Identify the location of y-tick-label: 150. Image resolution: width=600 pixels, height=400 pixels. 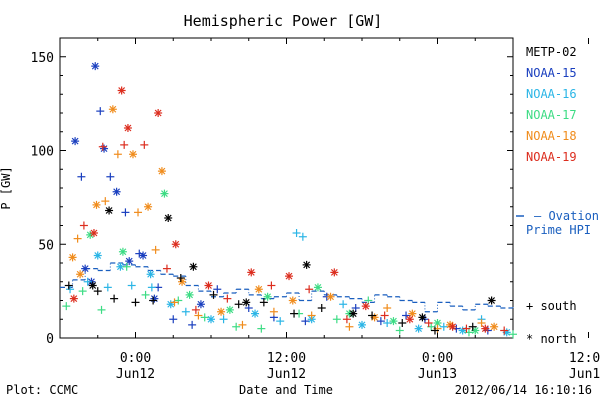
(42, 58).